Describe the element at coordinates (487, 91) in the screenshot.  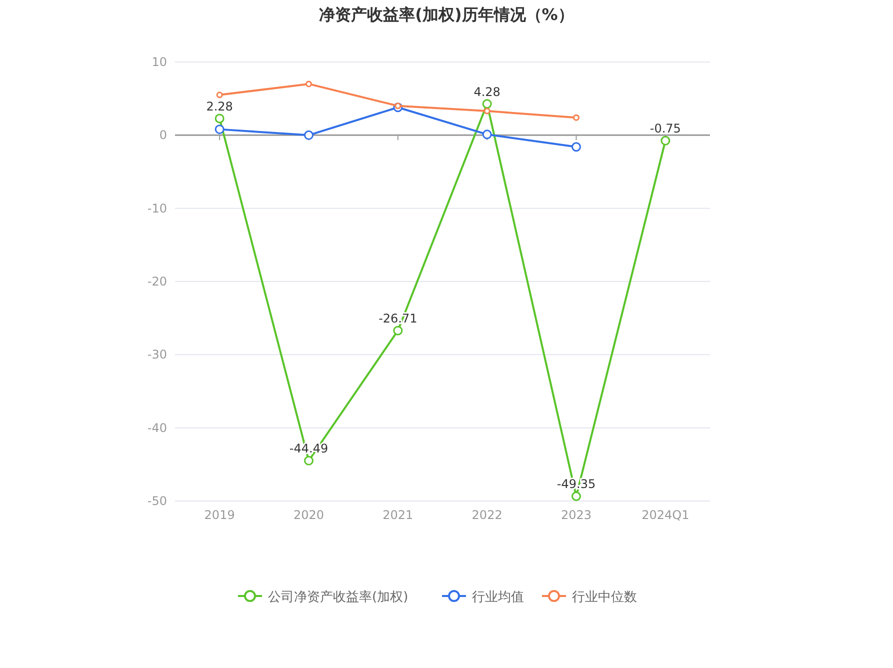
I see `data-label: 4.28` at that location.